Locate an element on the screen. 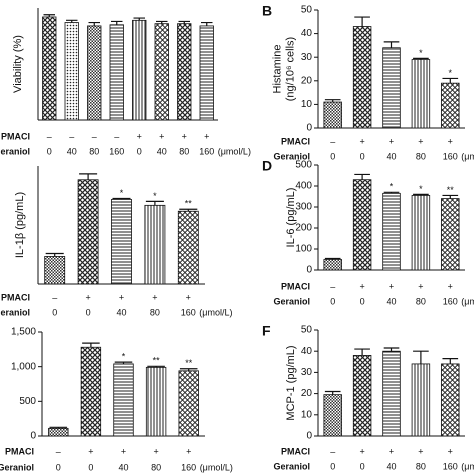 This screenshot has height=474, width=474. y-tick-label: 30 is located at coordinates (307, 57).